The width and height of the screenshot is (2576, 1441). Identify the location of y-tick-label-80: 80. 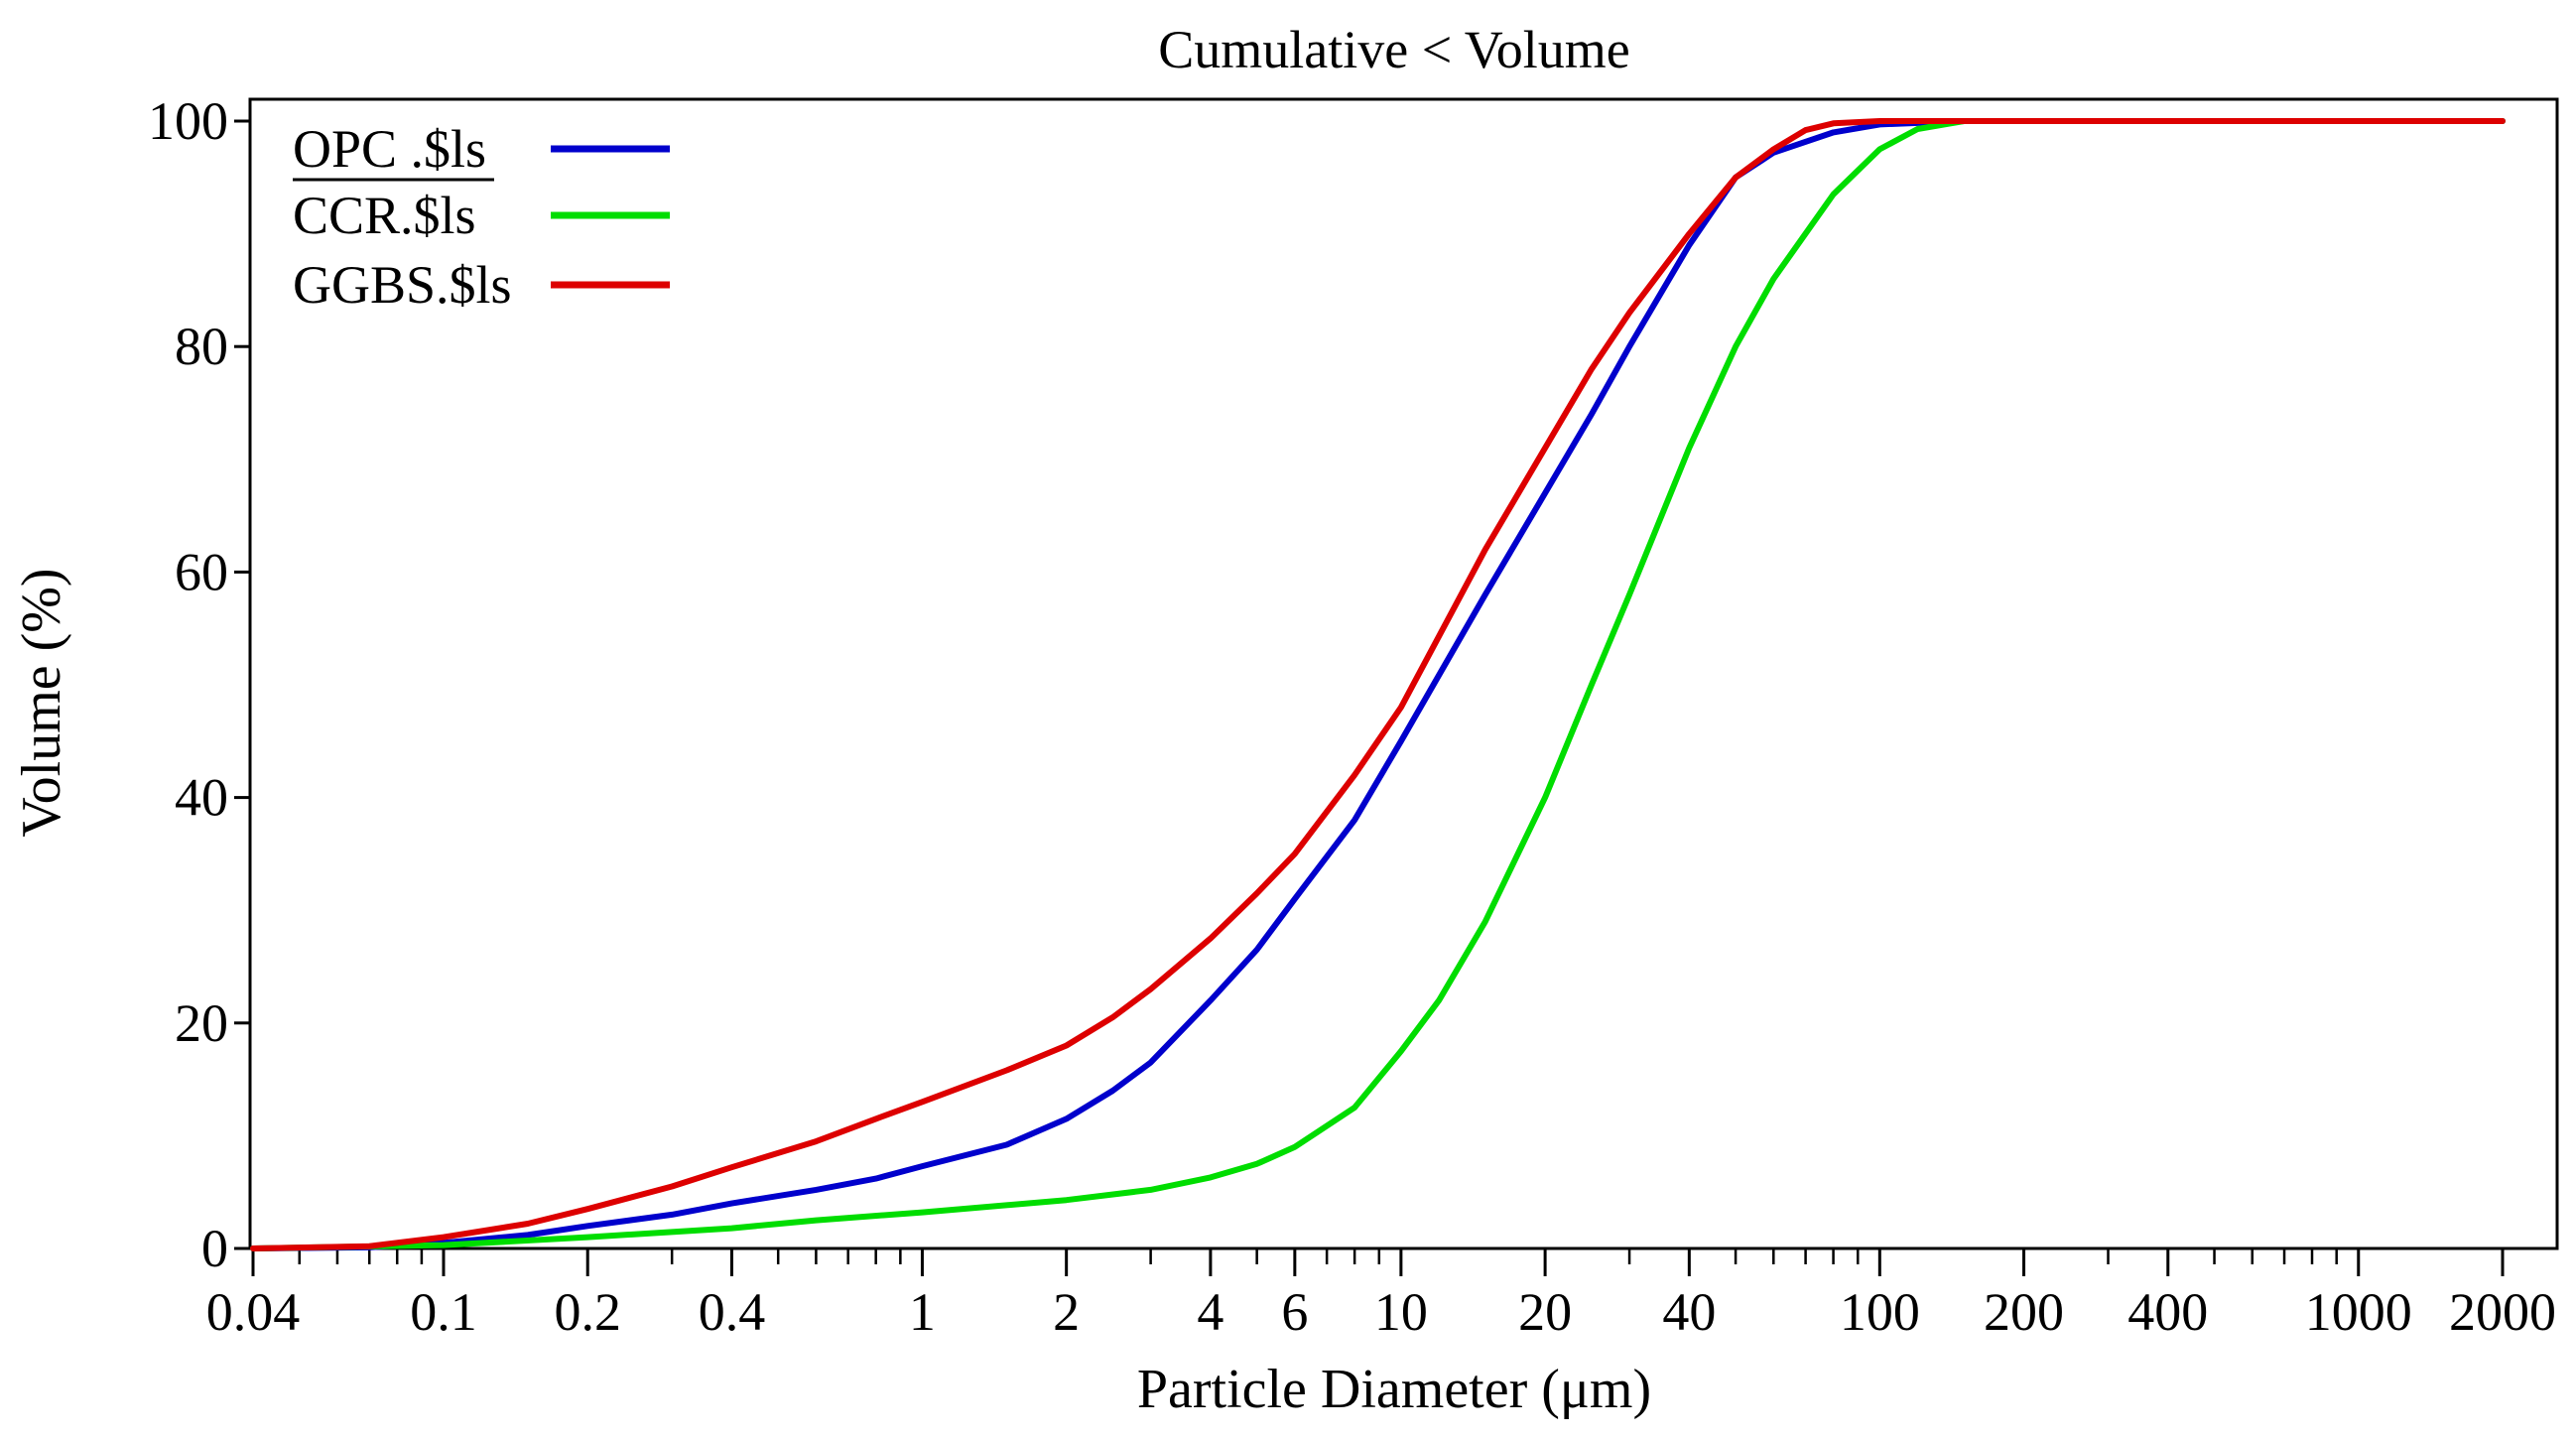
(202, 346).